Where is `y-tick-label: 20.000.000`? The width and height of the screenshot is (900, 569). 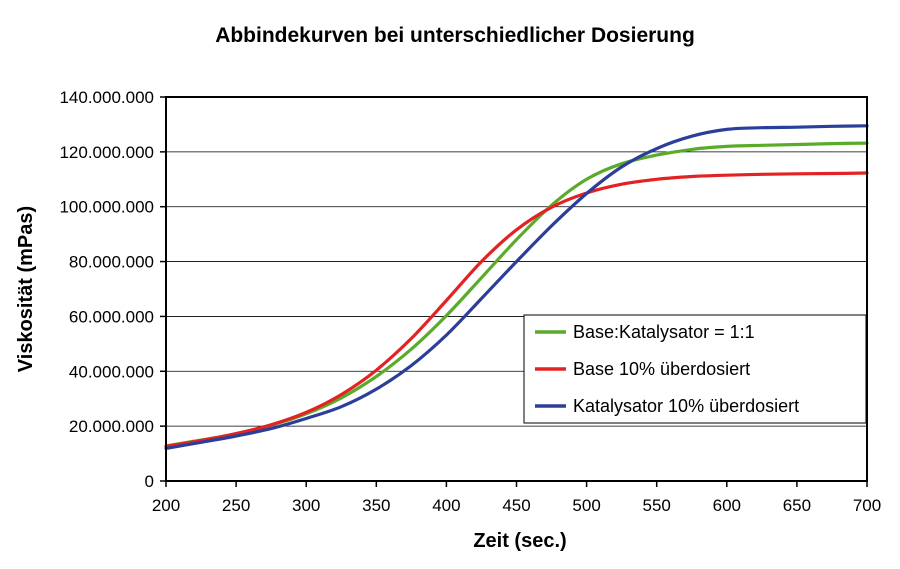
y-tick-label: 20.000.000 is located at coordinates (111, 426).